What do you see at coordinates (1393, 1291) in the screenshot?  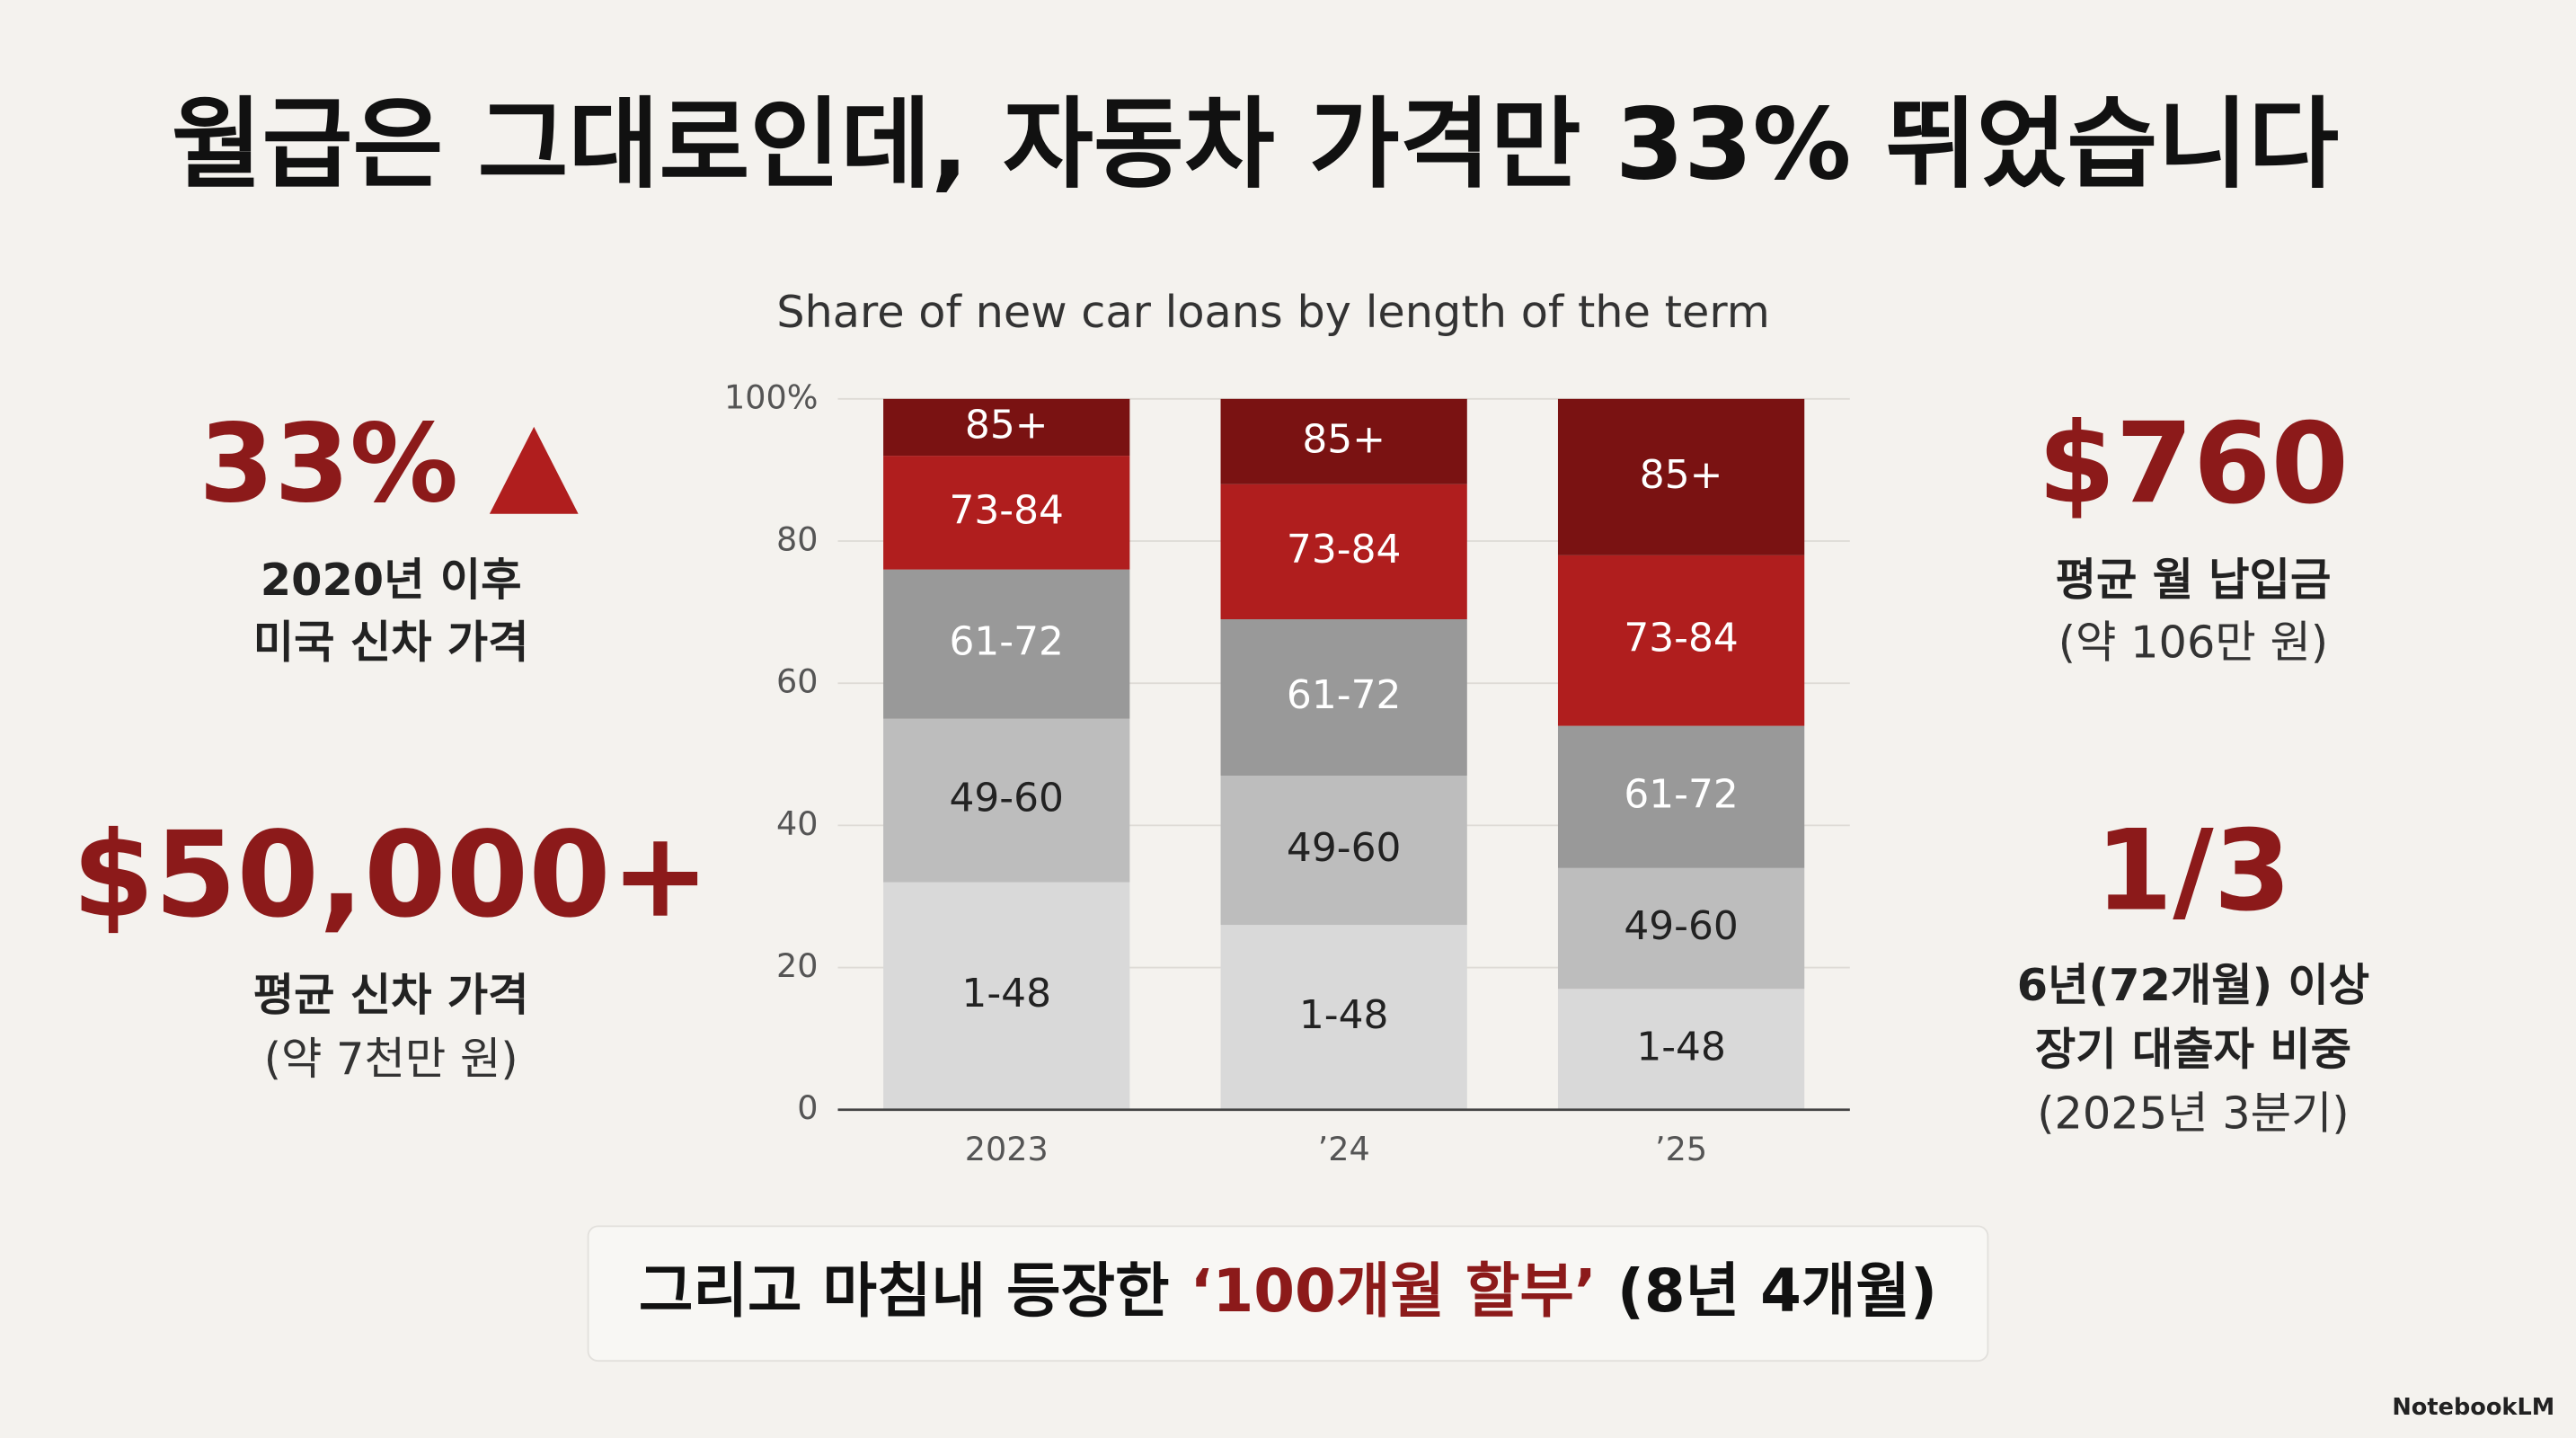 I see `banner-highlight: ‘100개월 할부’` at bounding box center [1393, 1291].